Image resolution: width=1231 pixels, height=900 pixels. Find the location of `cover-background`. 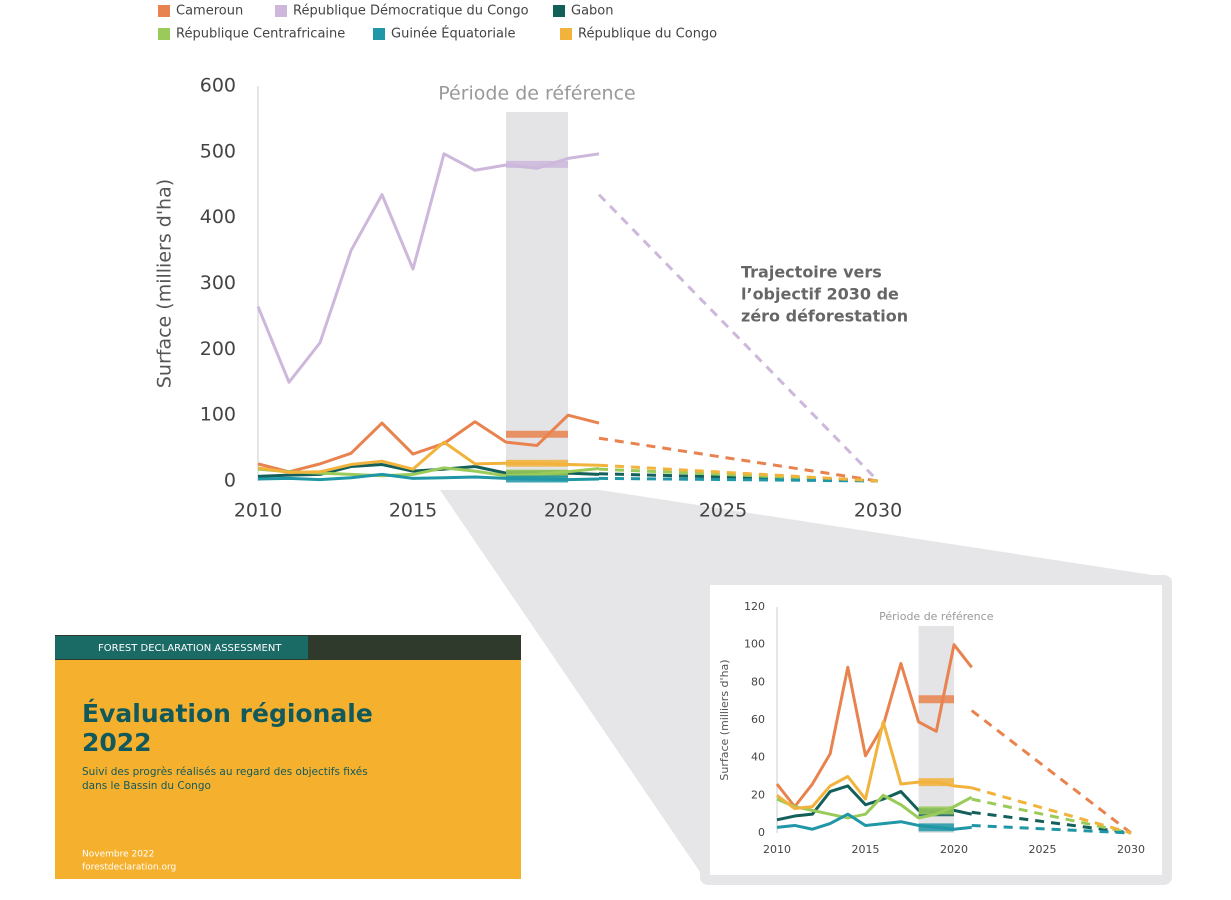

cover-background is located at coordinates (288, 757).